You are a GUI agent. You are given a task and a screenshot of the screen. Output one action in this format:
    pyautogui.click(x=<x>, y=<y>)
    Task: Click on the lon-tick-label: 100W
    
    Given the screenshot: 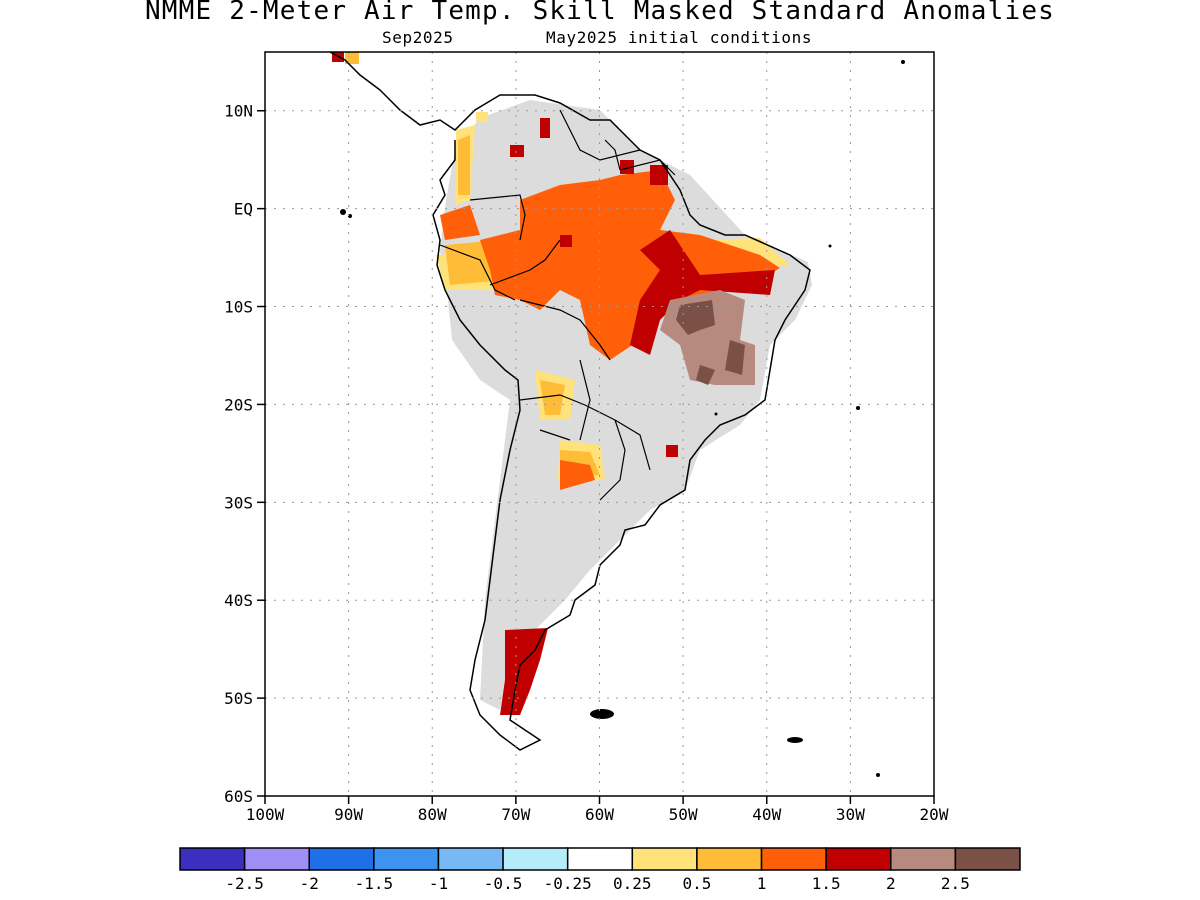 What is the action you would take?
    pyautogui.click(x=265, y=814)
    